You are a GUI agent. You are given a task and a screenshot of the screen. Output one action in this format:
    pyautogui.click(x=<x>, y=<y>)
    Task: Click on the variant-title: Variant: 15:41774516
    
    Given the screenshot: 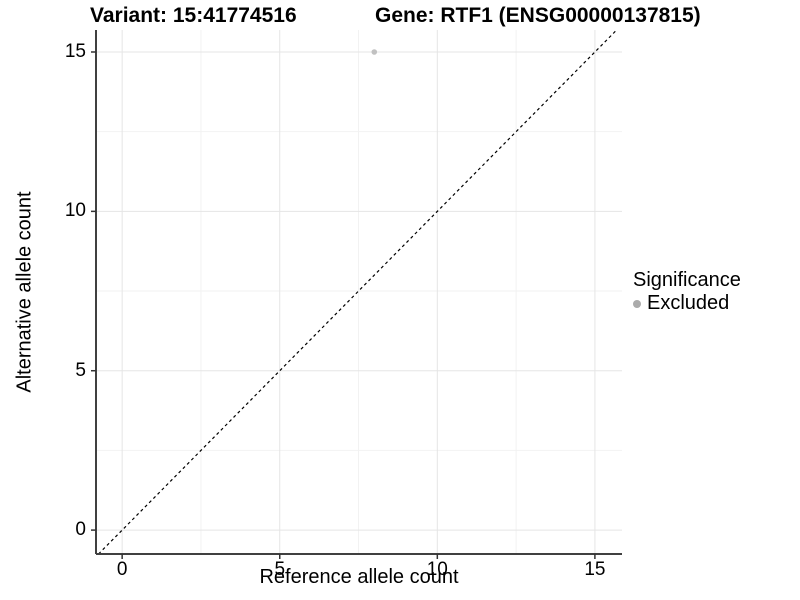 What is the action you would take?
    pyautogui.click(x=193, y=15)
    